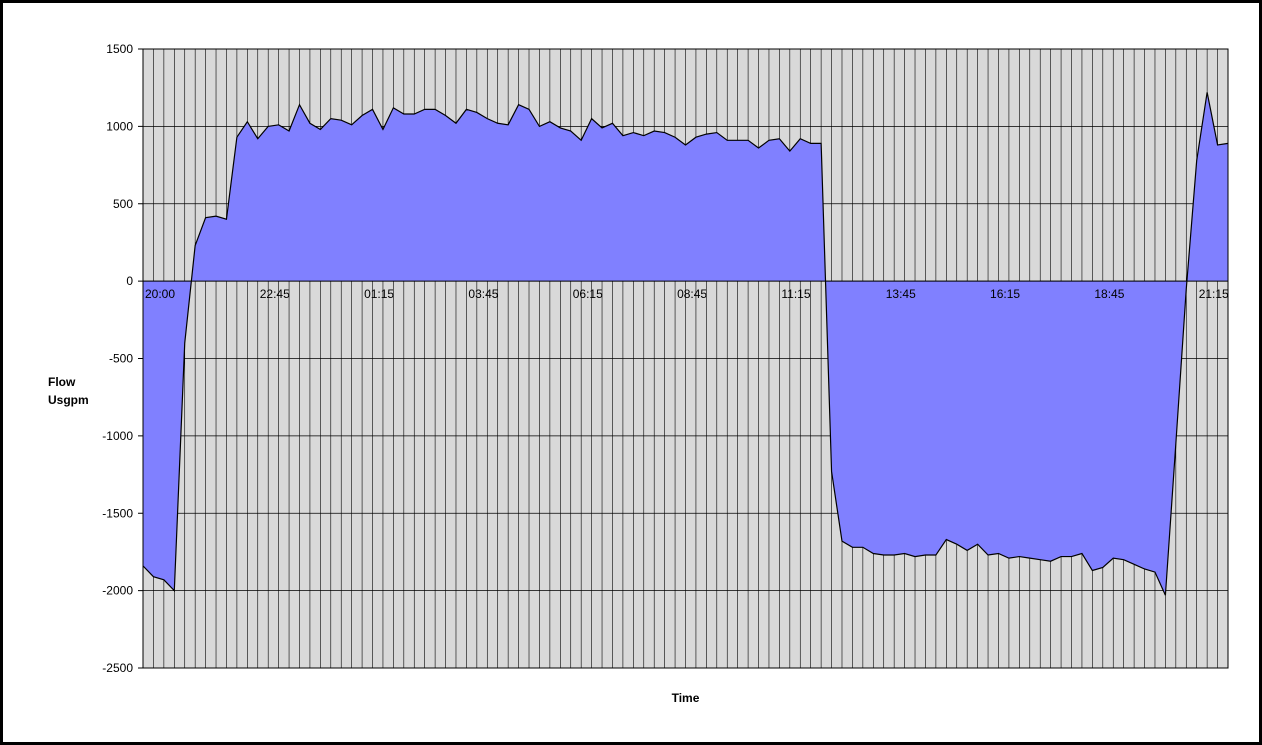 The width and height of the screenshot is (1262, 745). I want to click on y-tick-label: -2500, so click(117, 668).